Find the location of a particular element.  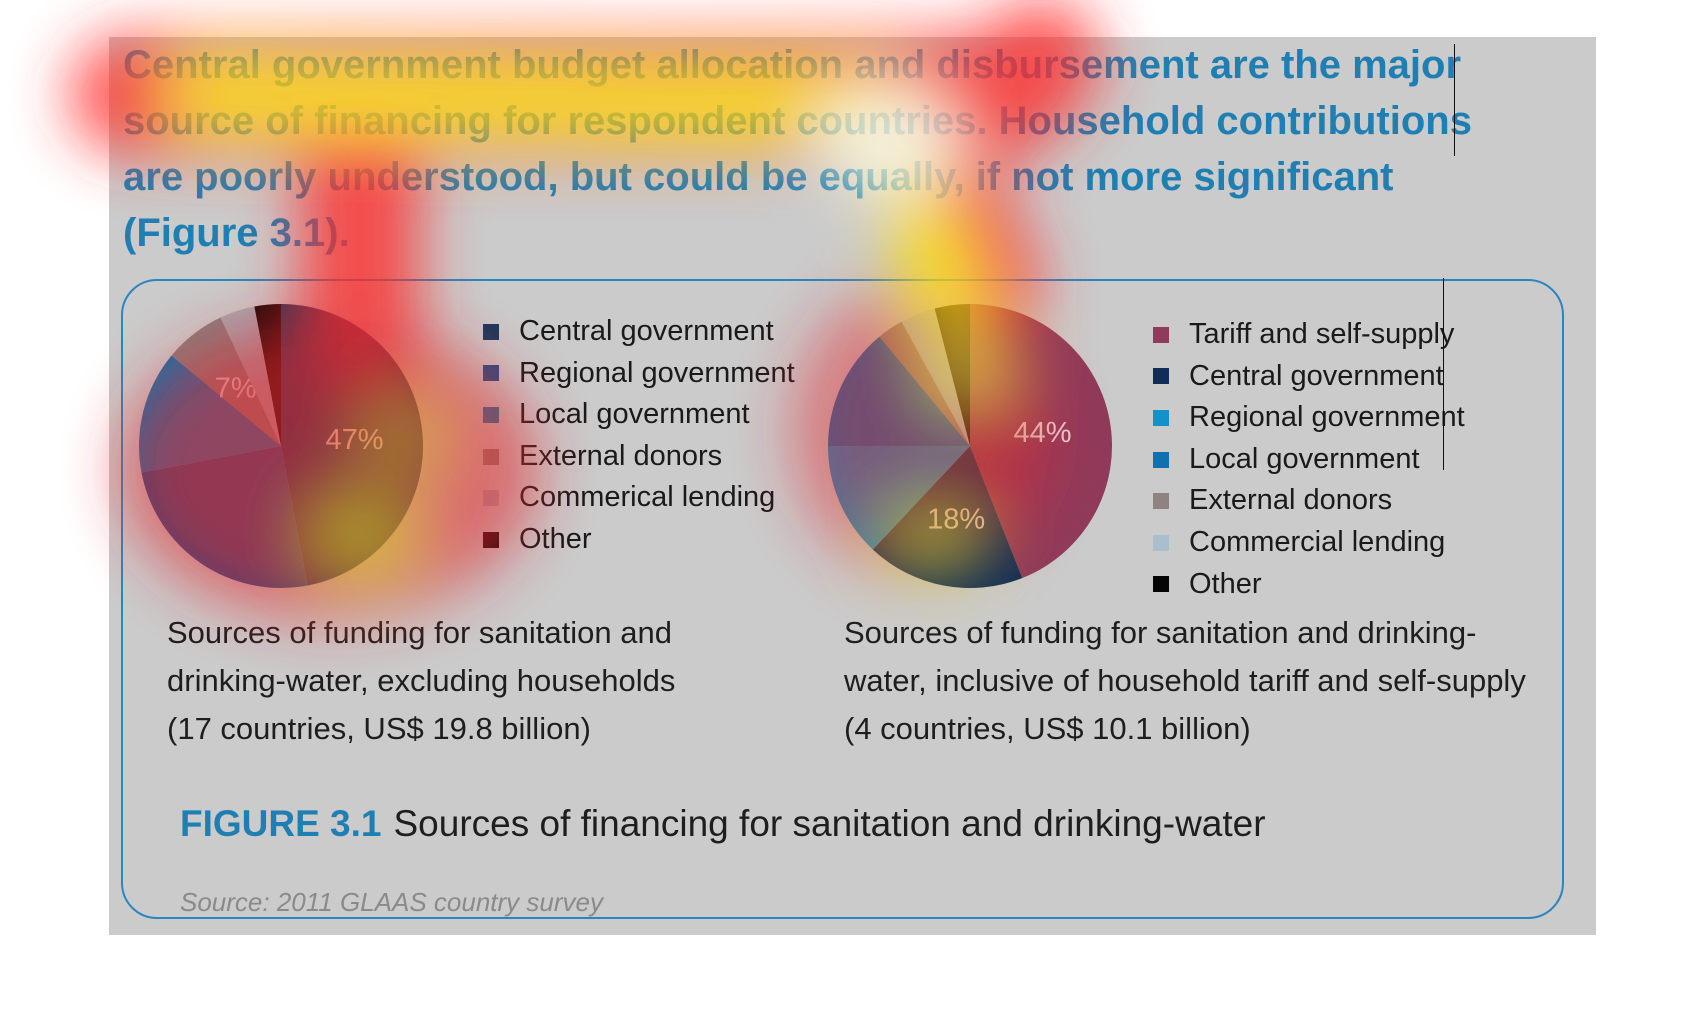

legend-label: Commercial lending is located at coordinates (1317, 541).